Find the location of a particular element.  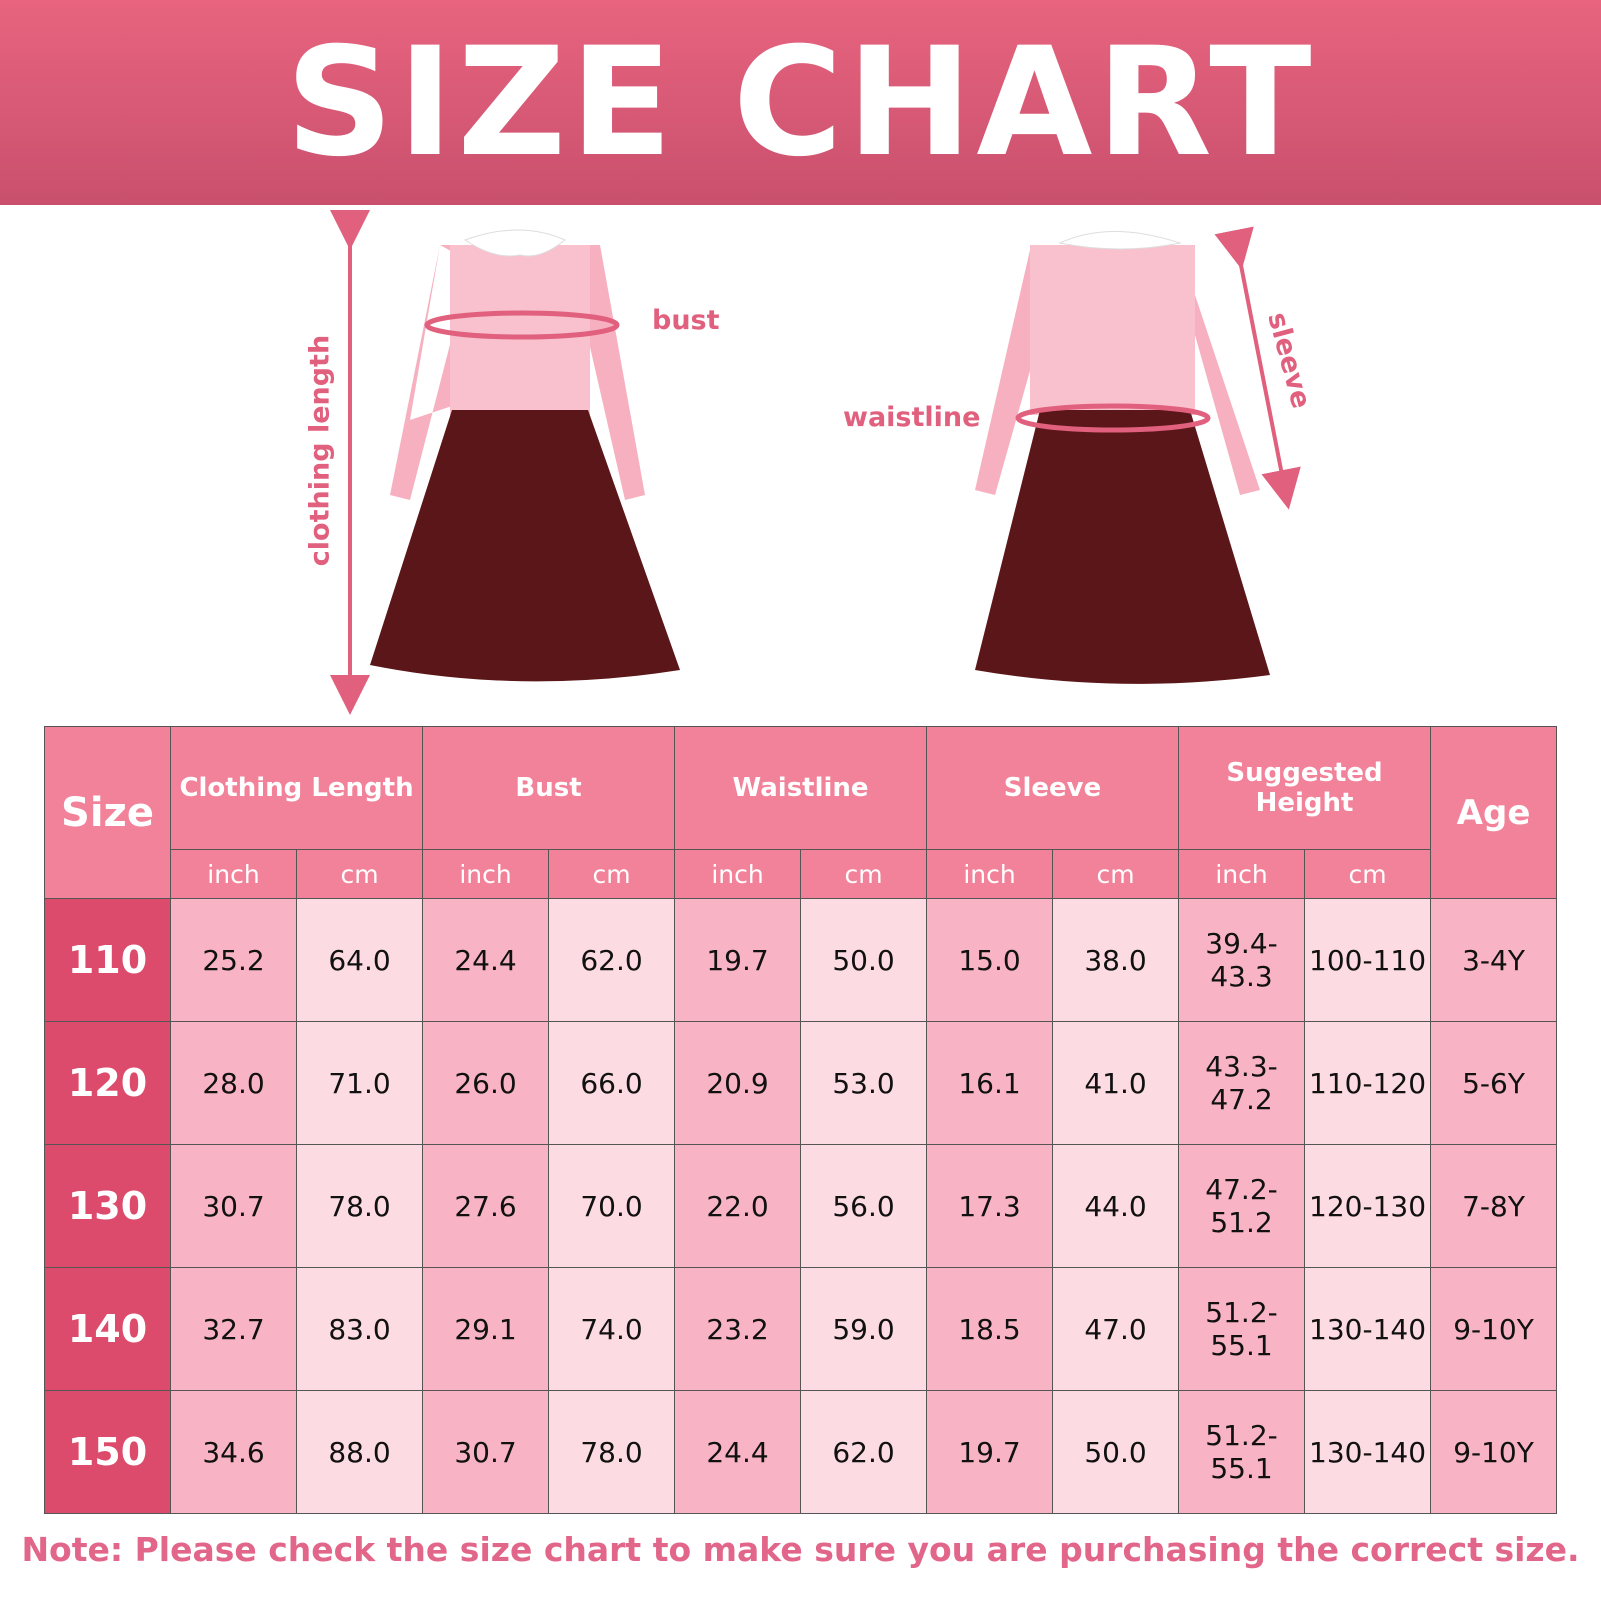

title-banner: SIZE CHART is located at coordinates (800, 102).